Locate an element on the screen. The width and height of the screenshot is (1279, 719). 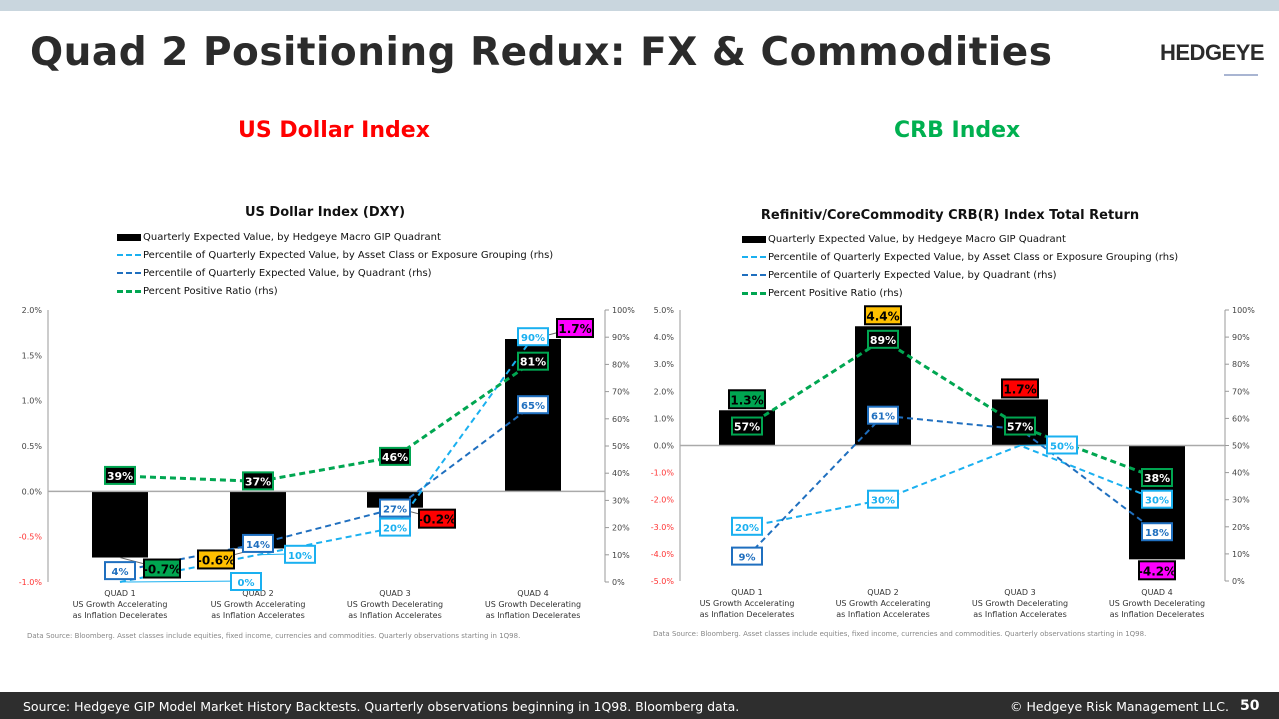
y-tick-label: -3.0% is located at coordinates (663, 527).